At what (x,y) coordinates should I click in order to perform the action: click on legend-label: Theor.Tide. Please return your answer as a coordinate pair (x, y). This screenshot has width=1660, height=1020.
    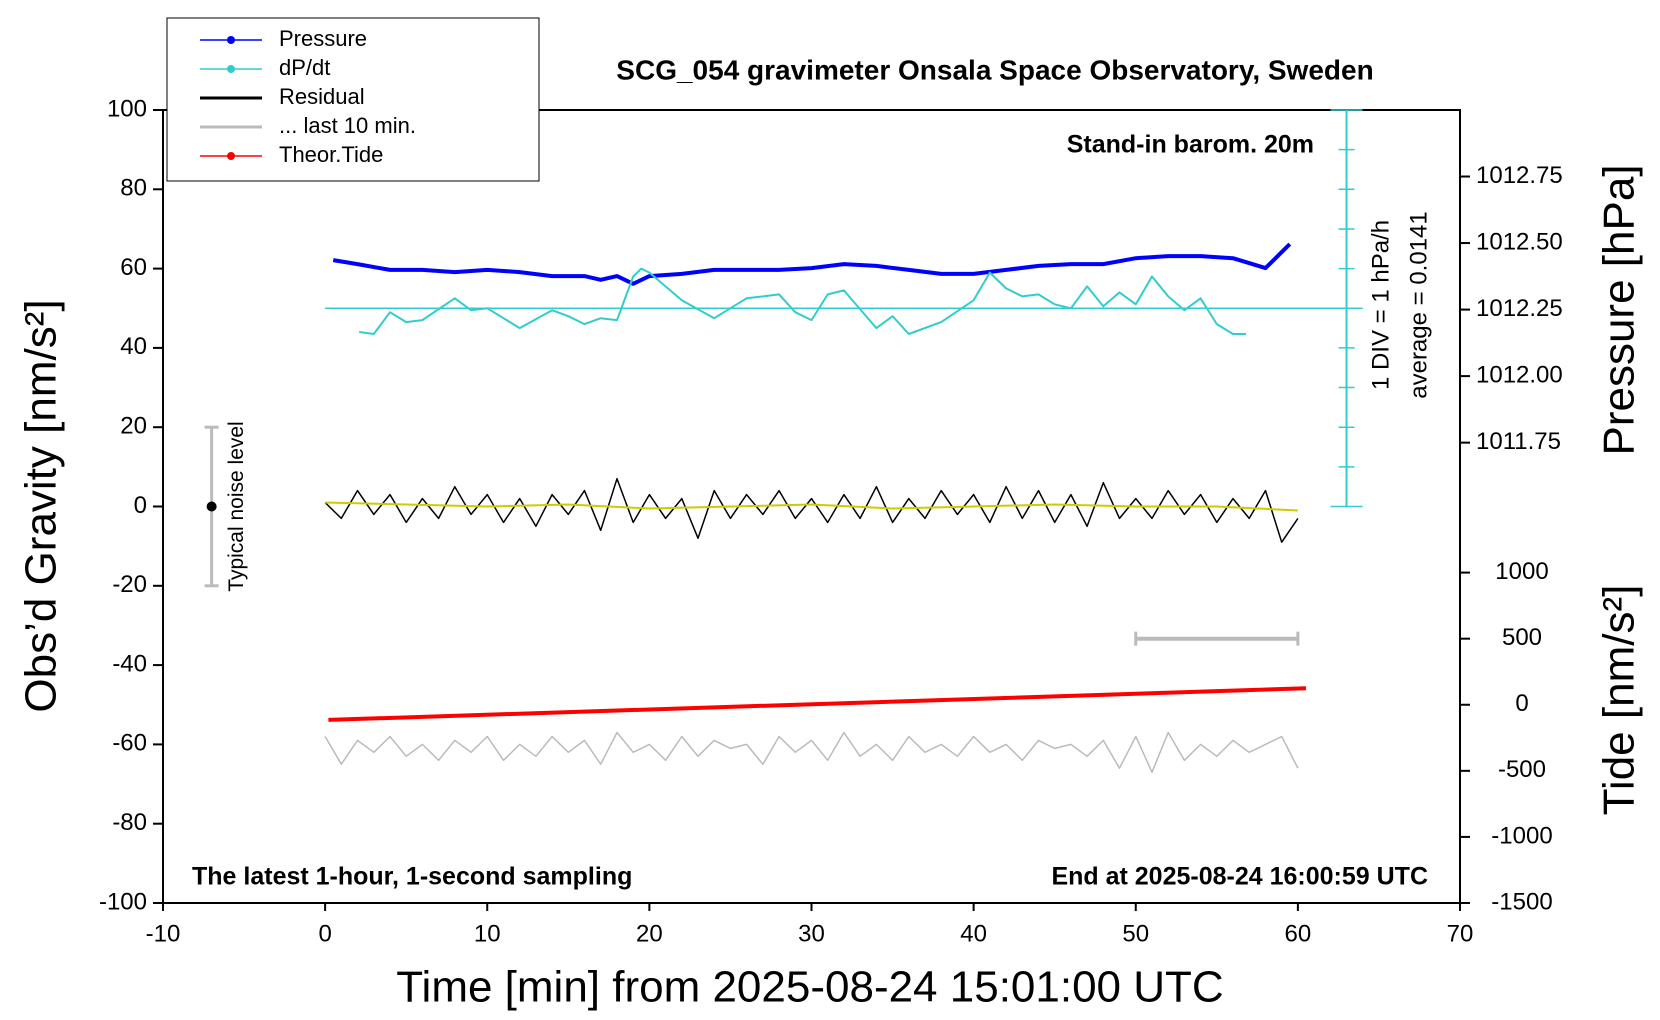
    Looking at the image, I should click on (331, 154).